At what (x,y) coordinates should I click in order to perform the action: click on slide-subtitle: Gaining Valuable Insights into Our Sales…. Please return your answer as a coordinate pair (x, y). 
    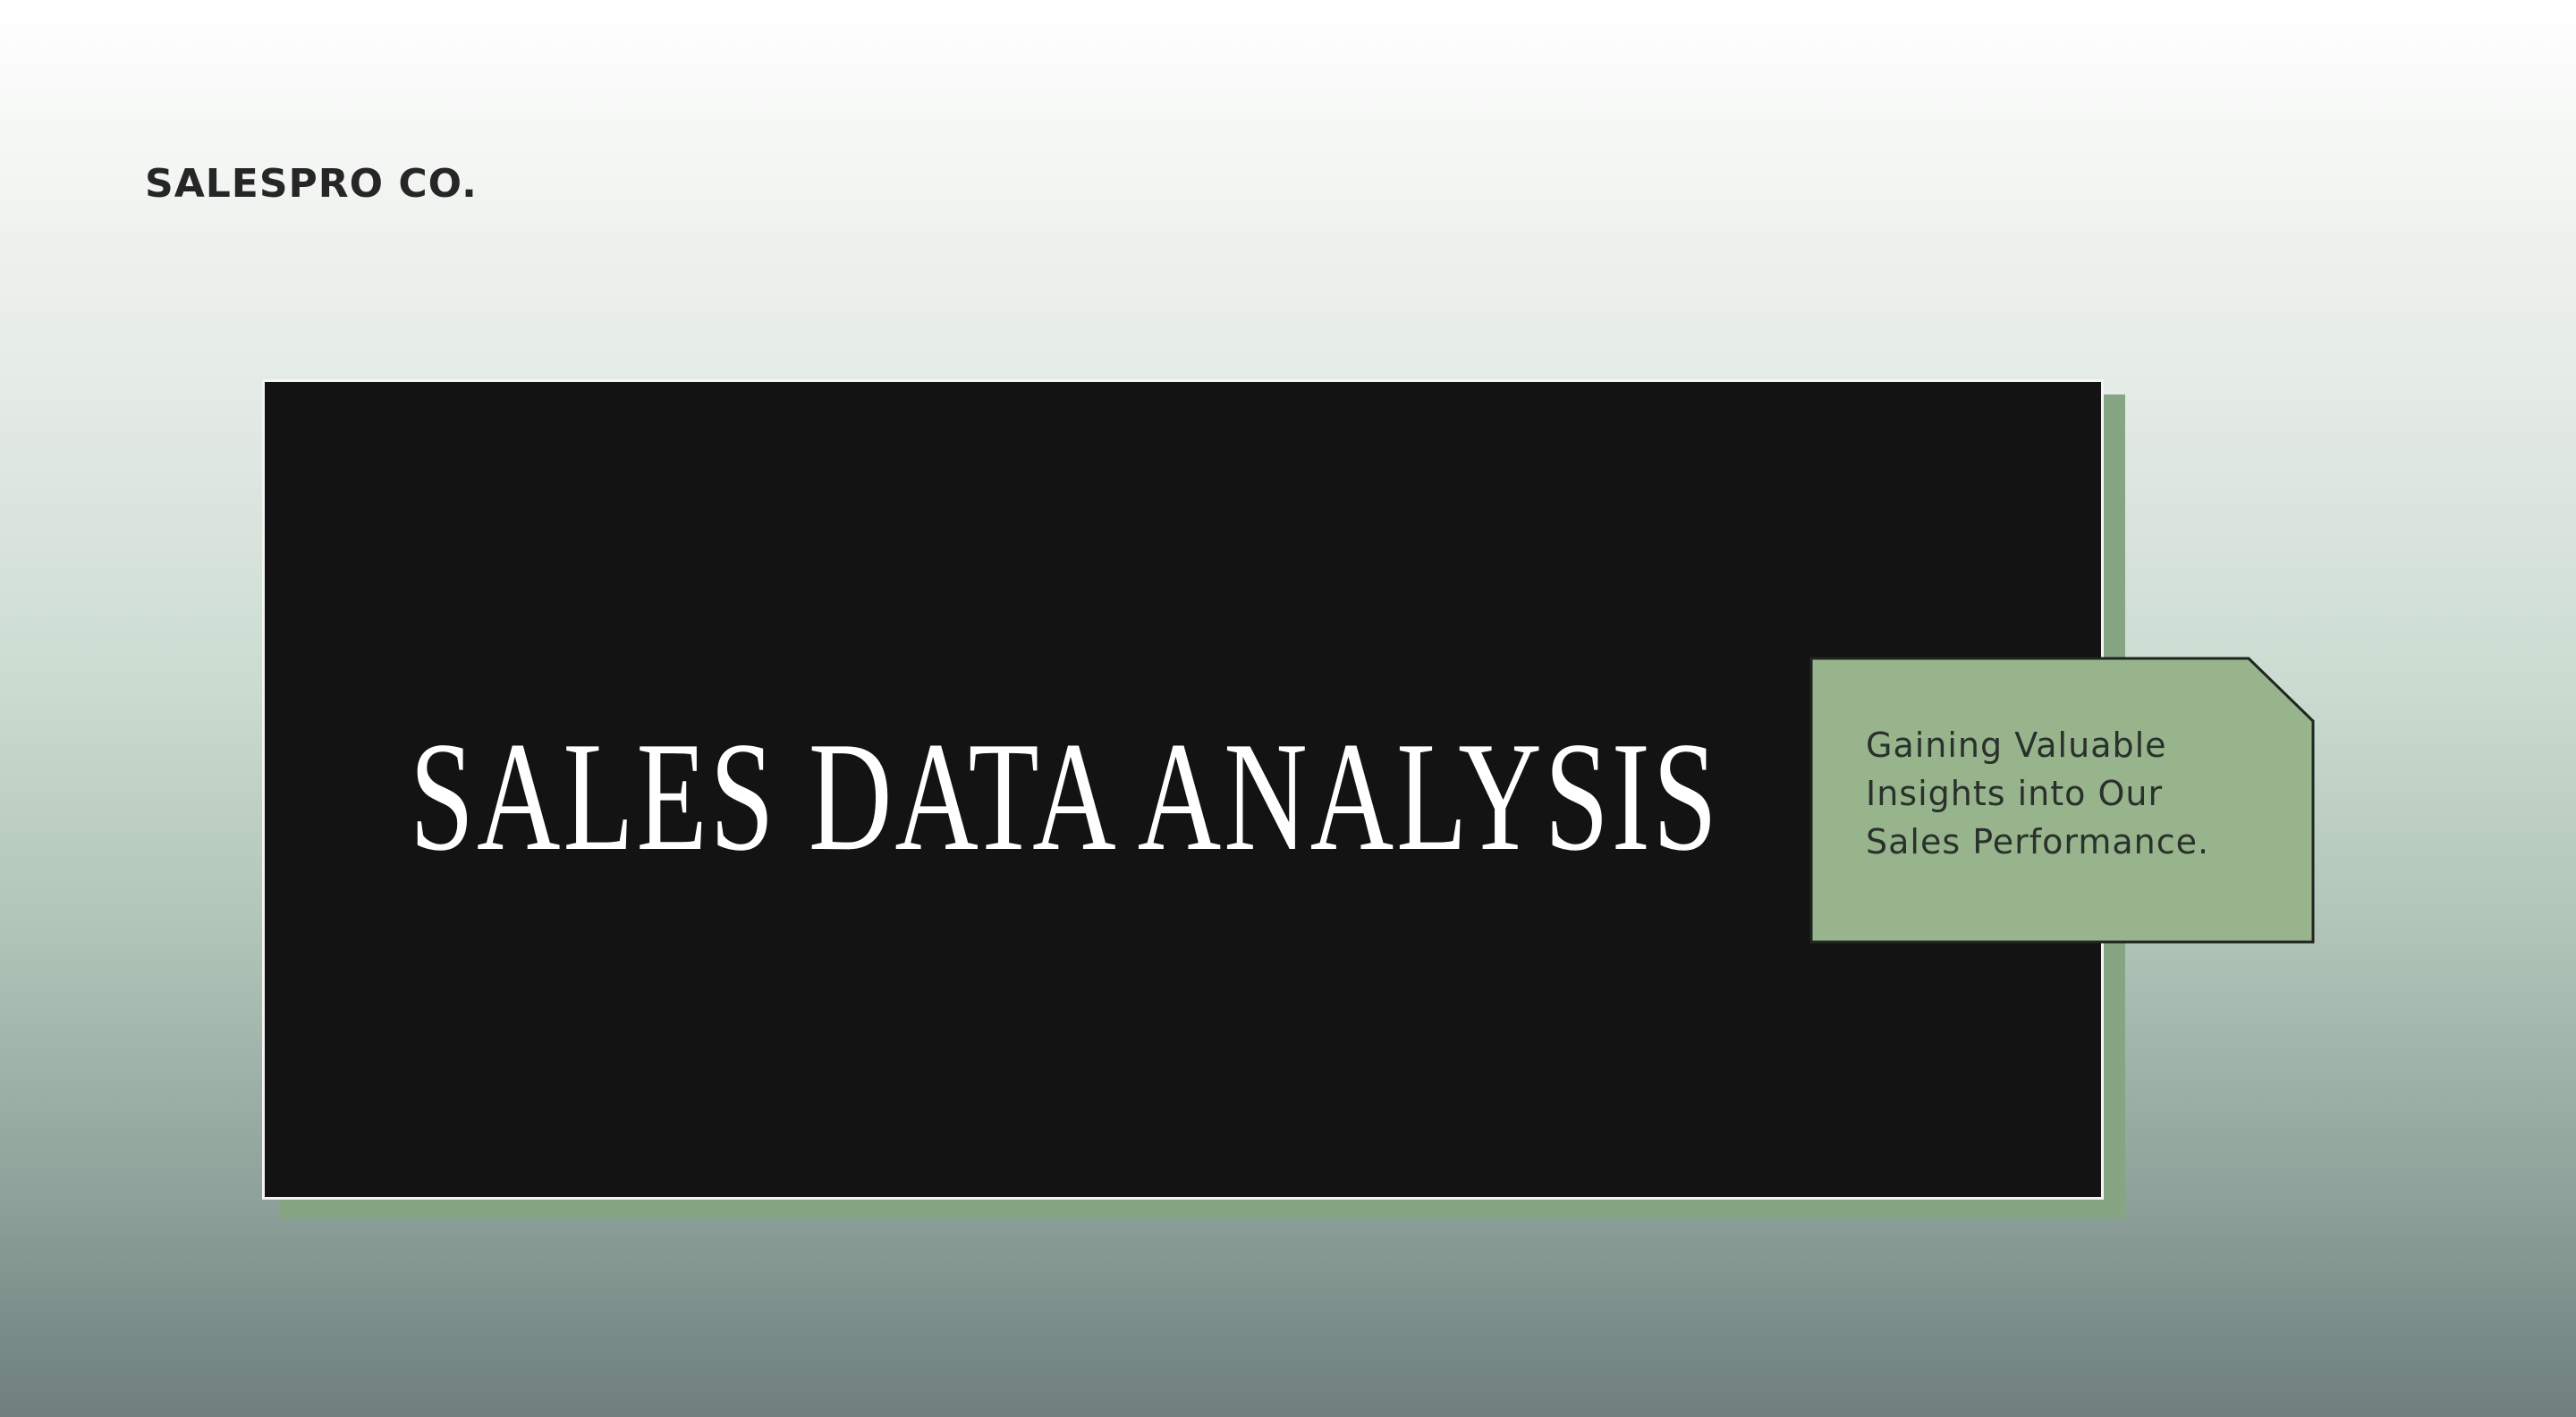
    Looking at the image, I should click on (2076, 794).